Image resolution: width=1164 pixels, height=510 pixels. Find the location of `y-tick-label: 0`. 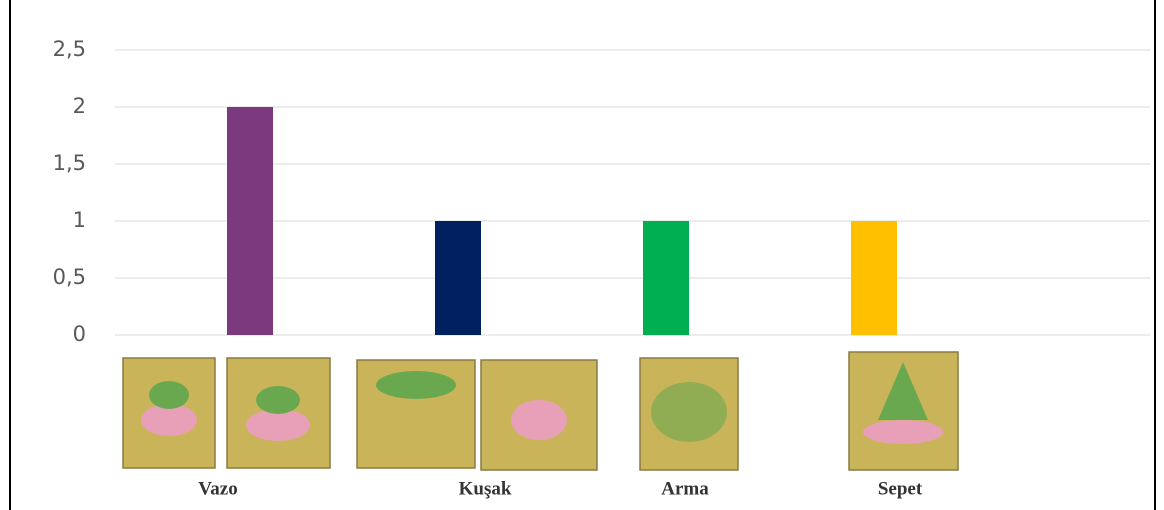

y-tick-label: 0 is located at coordinates (79, 334).